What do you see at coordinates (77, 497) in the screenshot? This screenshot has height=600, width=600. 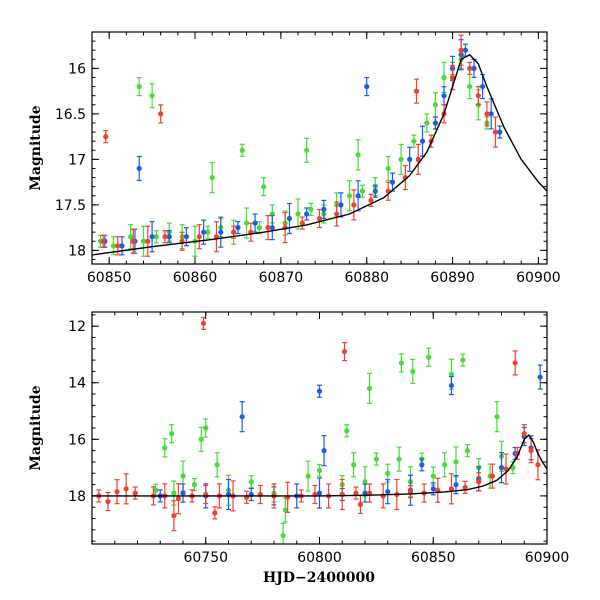 I see `bottom-y-tick-label: 18` at bounding box center [77, 497].